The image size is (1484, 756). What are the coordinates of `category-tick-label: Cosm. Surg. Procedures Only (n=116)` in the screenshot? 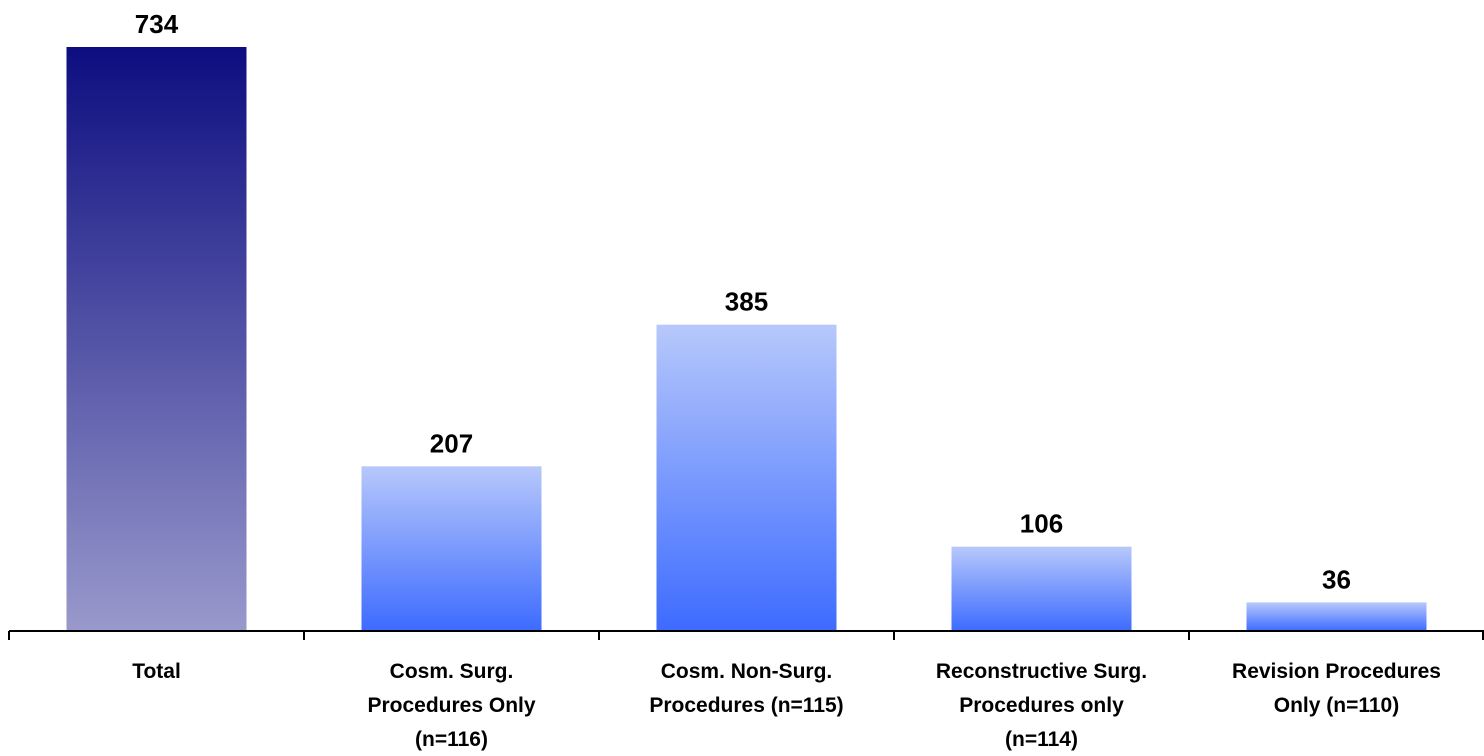 It's located at (451, 705).